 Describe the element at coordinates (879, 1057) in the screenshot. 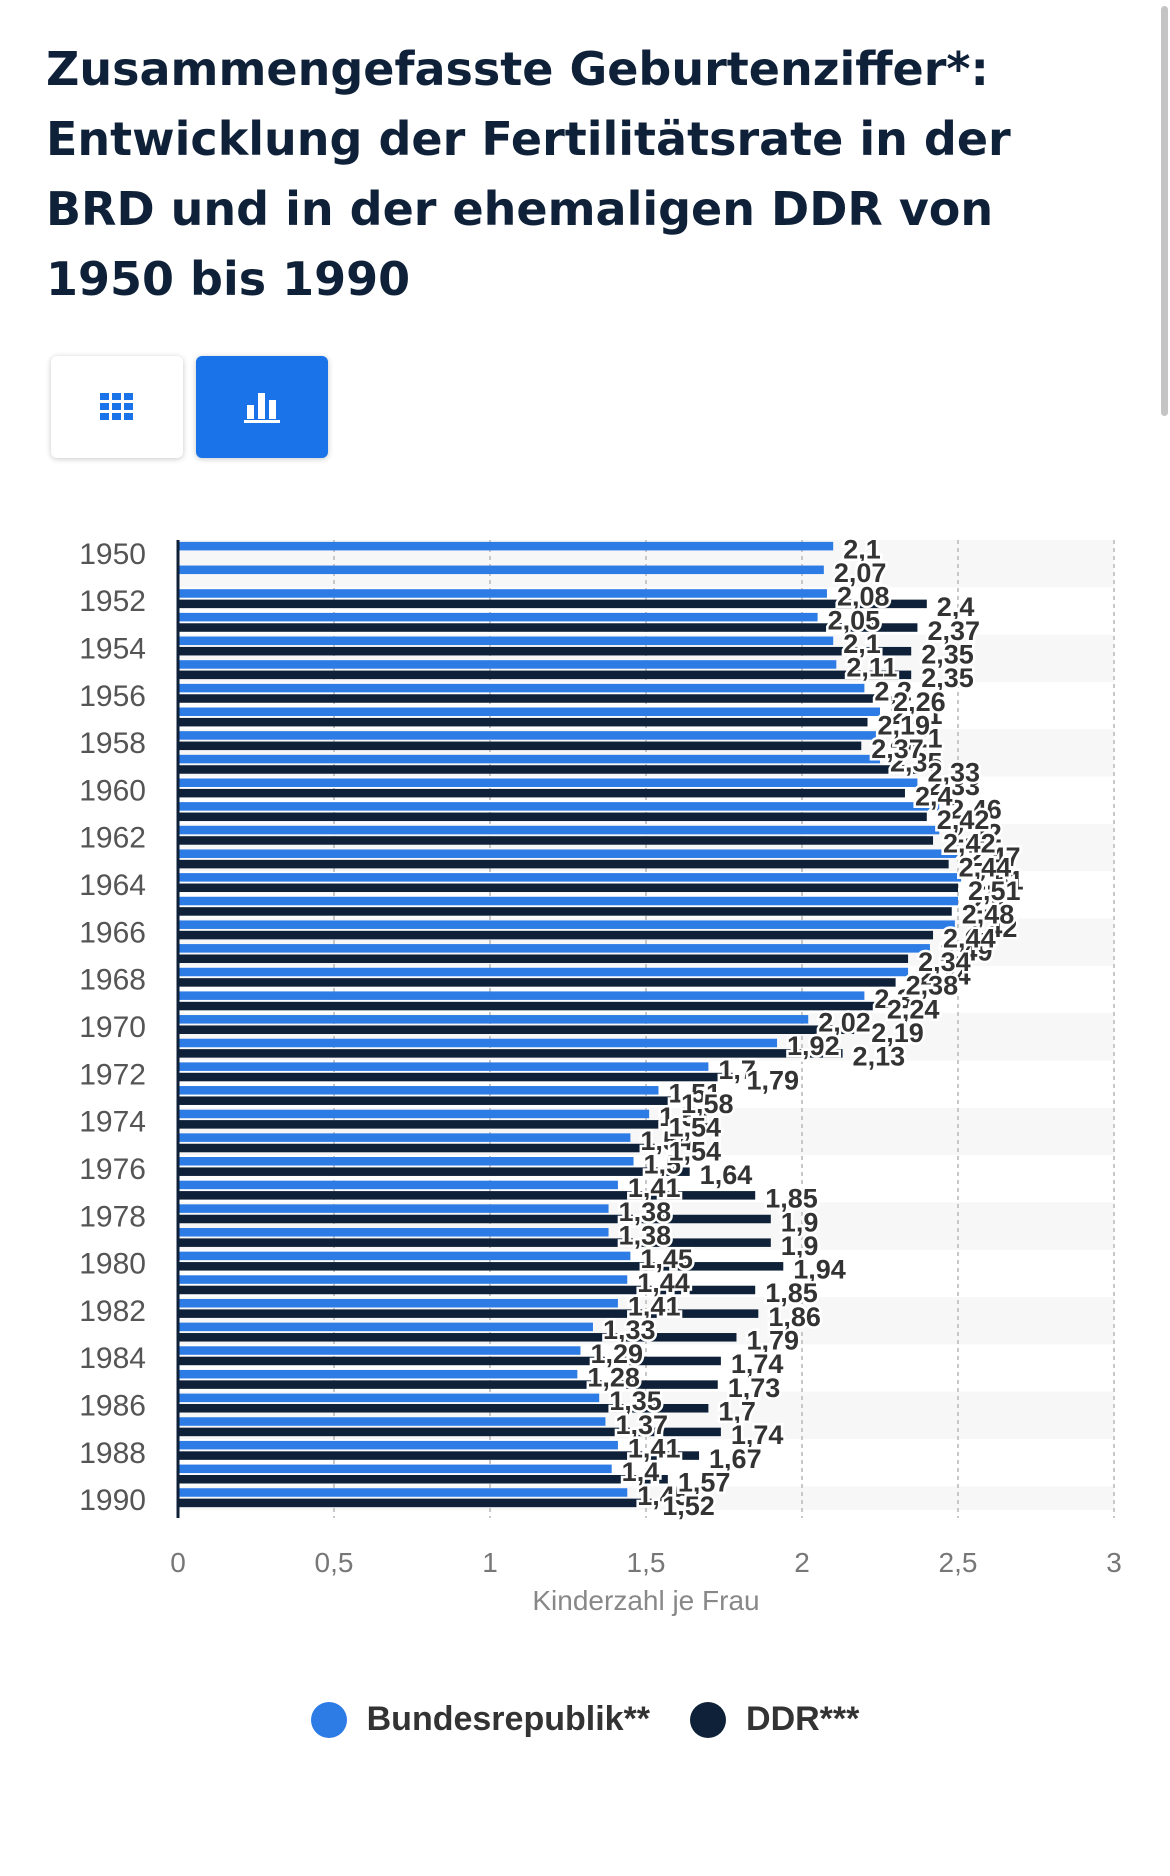

I see `data-label-ddr: 2,13` at that location.